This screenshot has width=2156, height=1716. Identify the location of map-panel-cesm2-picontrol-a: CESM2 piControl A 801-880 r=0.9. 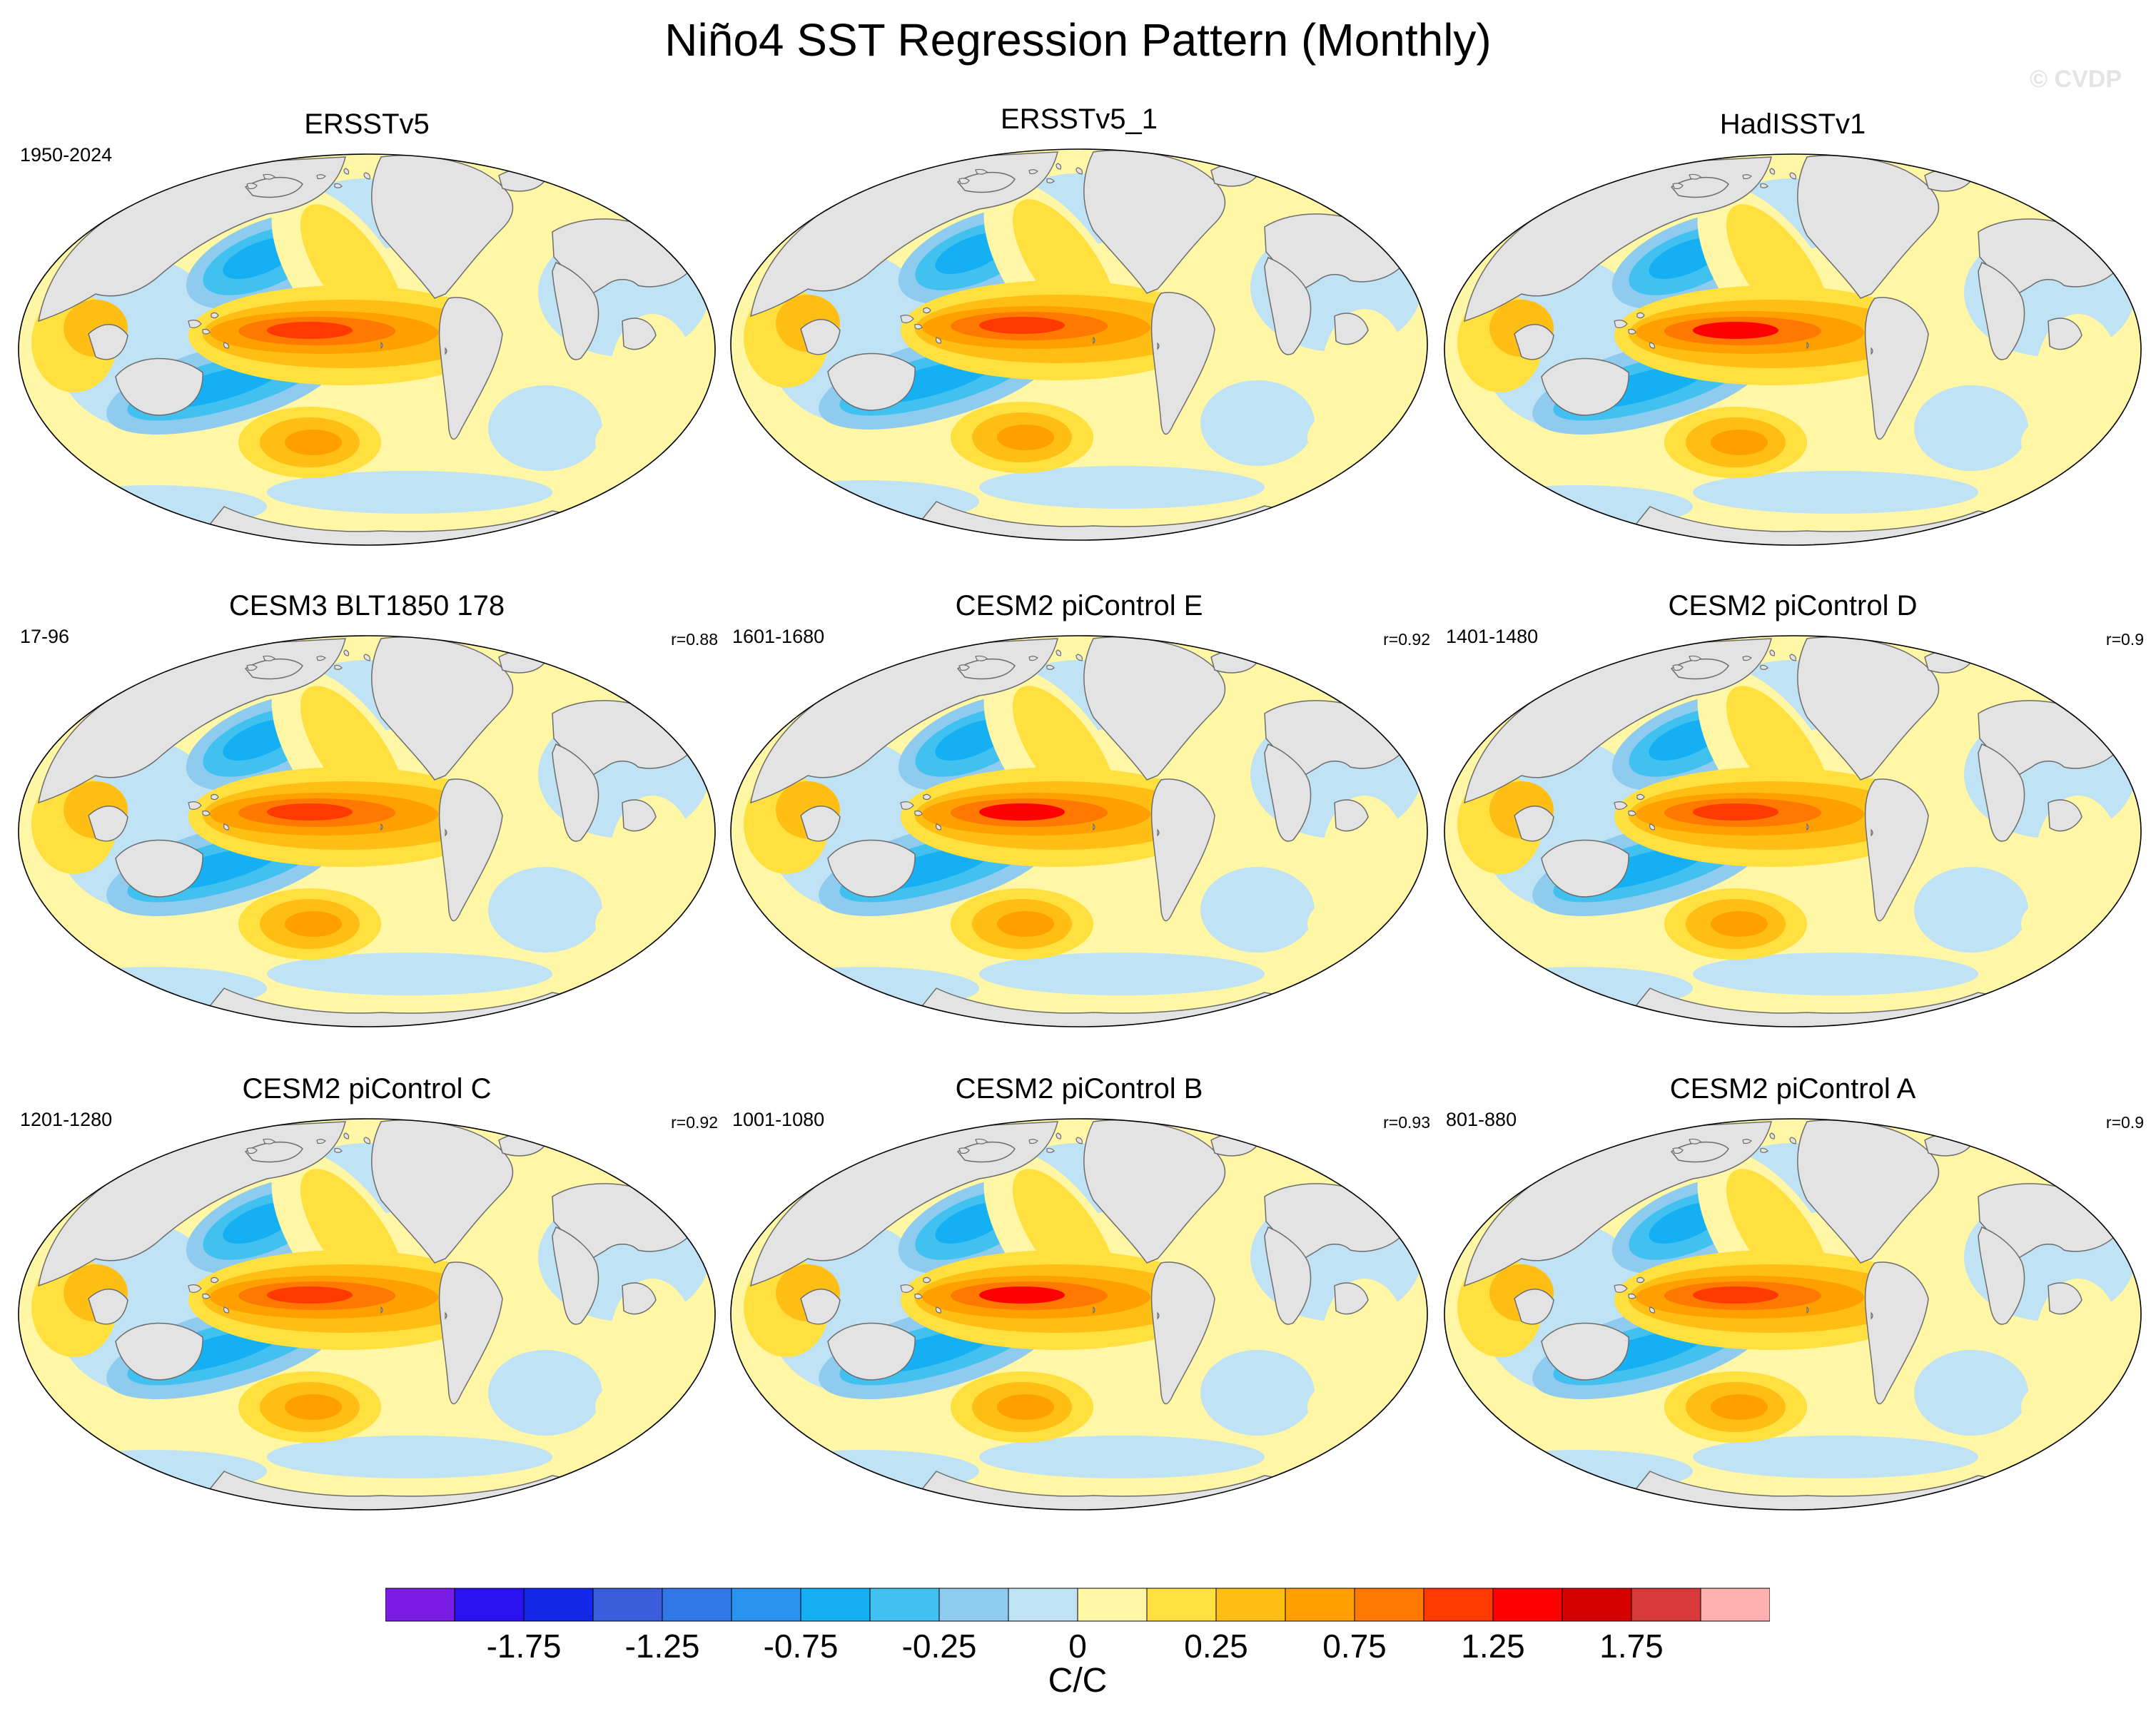
(1793, 1300).